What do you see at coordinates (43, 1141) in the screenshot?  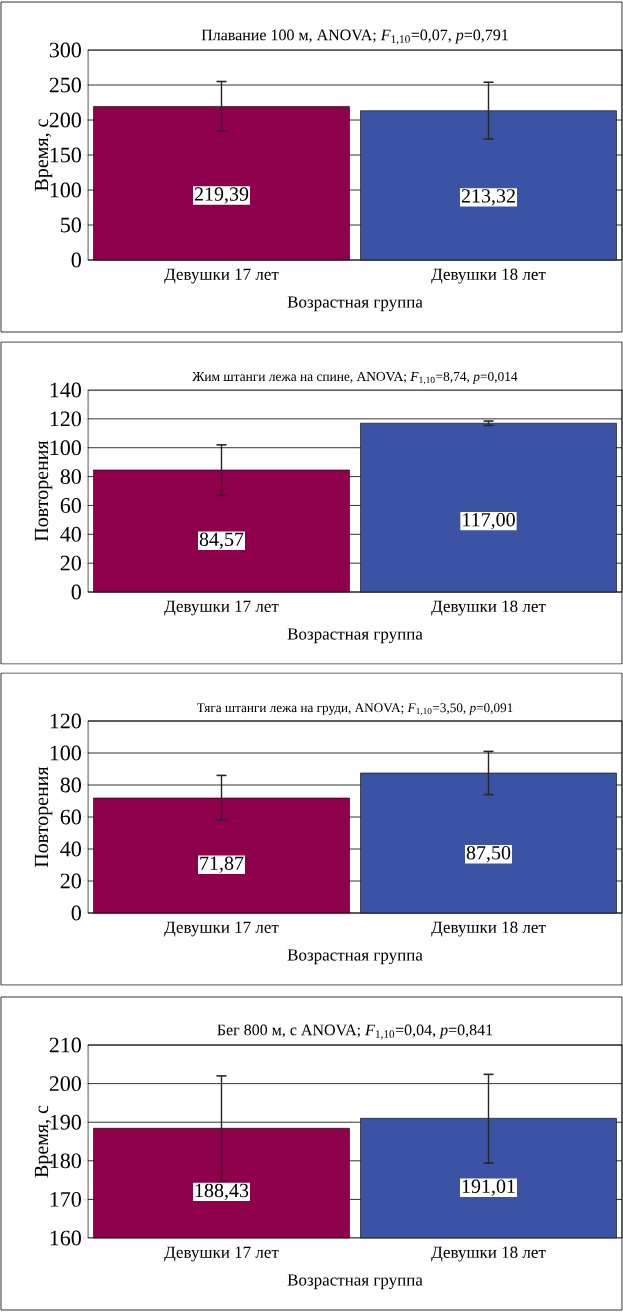 I see `y-axis-title: Время, с` at bounding box center [43, 1141].